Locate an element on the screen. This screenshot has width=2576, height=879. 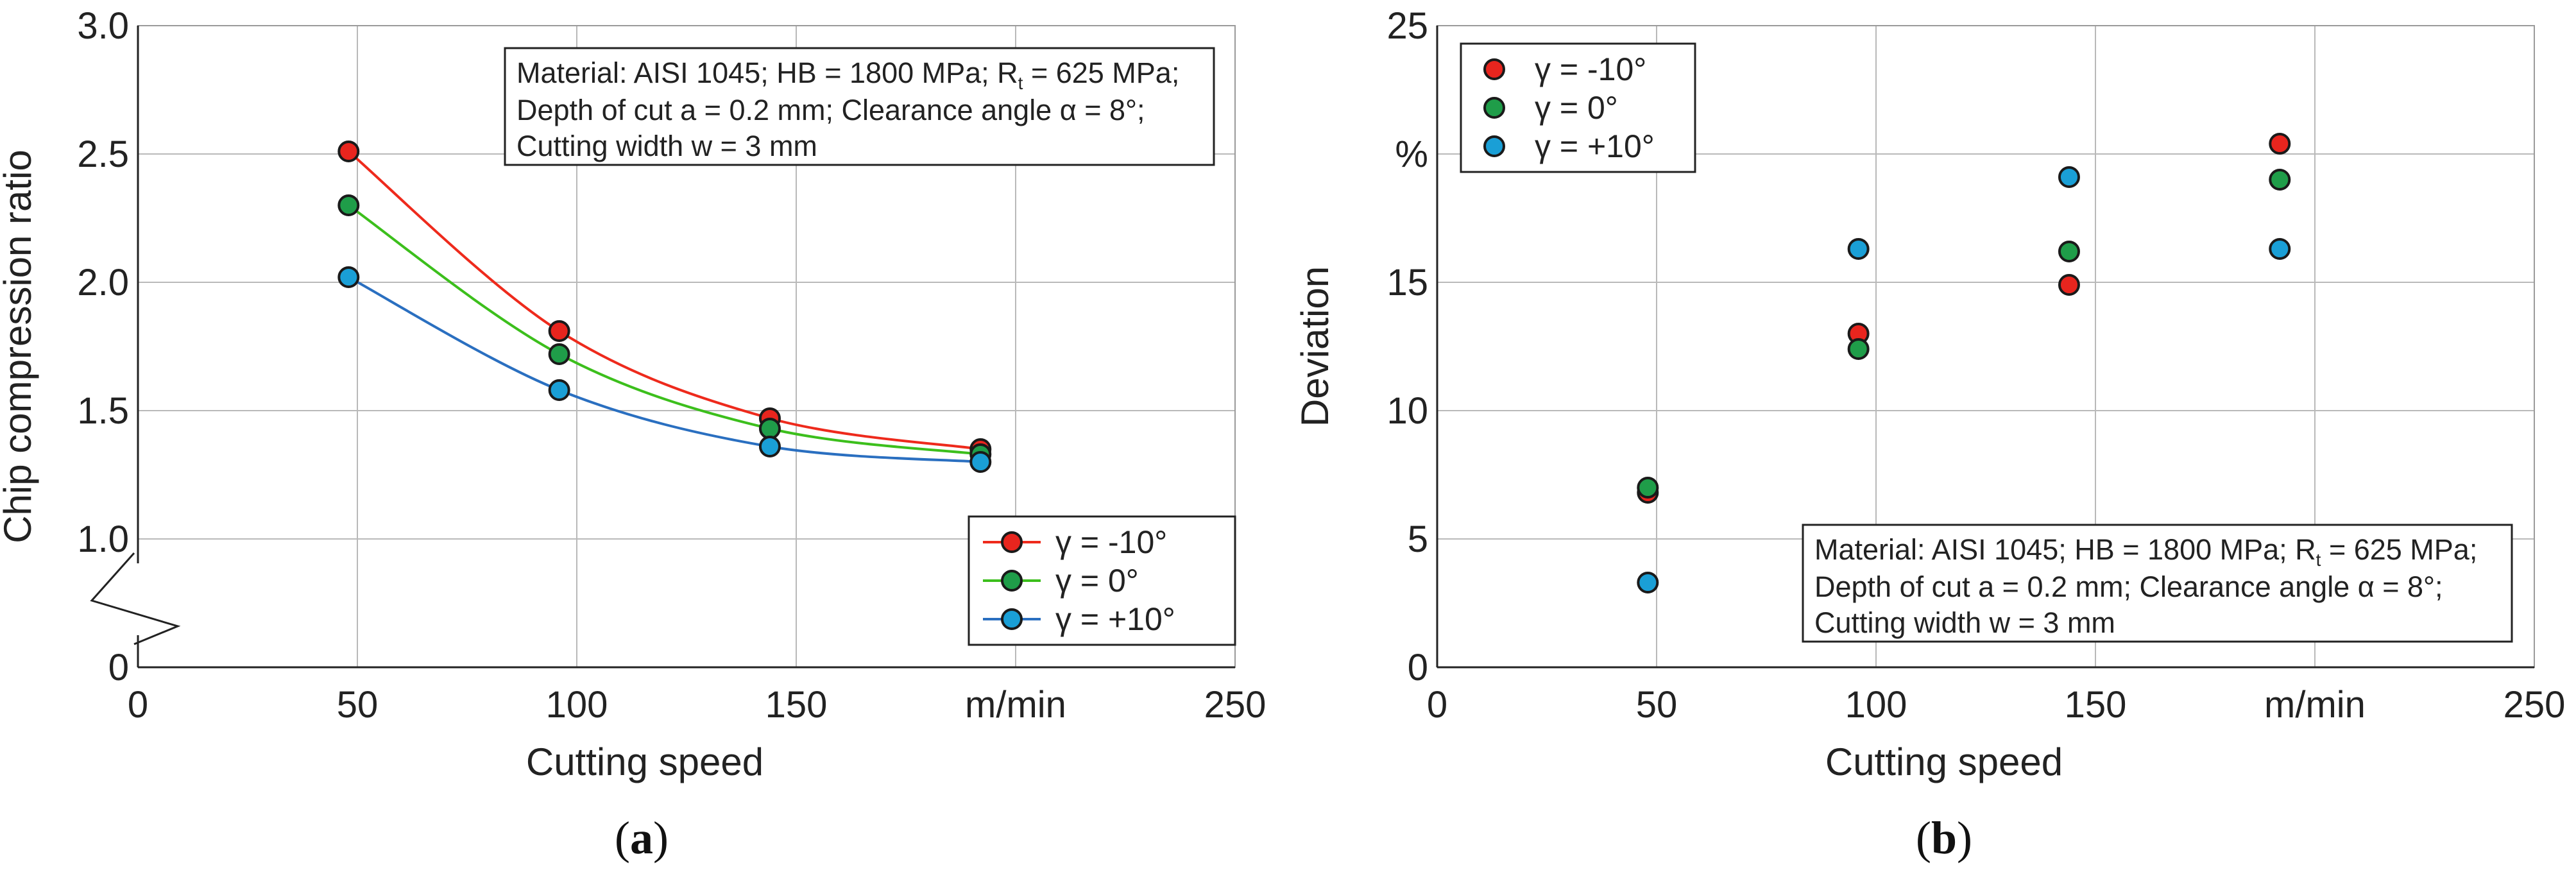
panel-caption: (b) is located at coordinates (1944, 838).